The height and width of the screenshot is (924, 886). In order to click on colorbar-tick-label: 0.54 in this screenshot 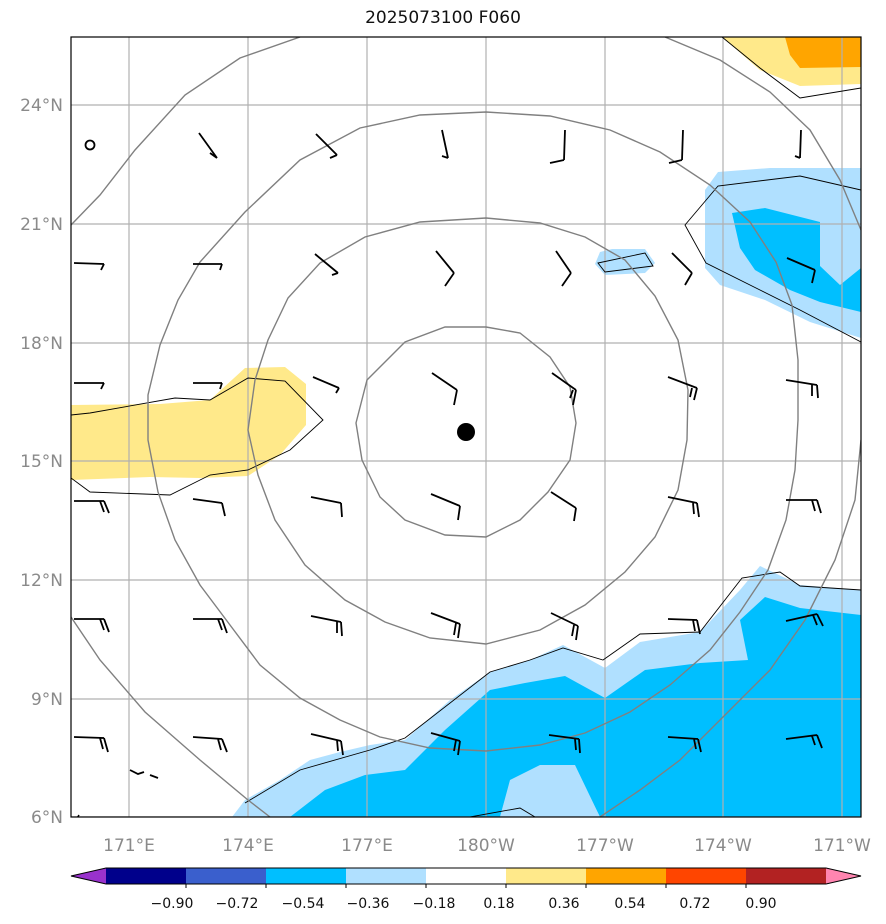, I will do `click(629, 904)`.